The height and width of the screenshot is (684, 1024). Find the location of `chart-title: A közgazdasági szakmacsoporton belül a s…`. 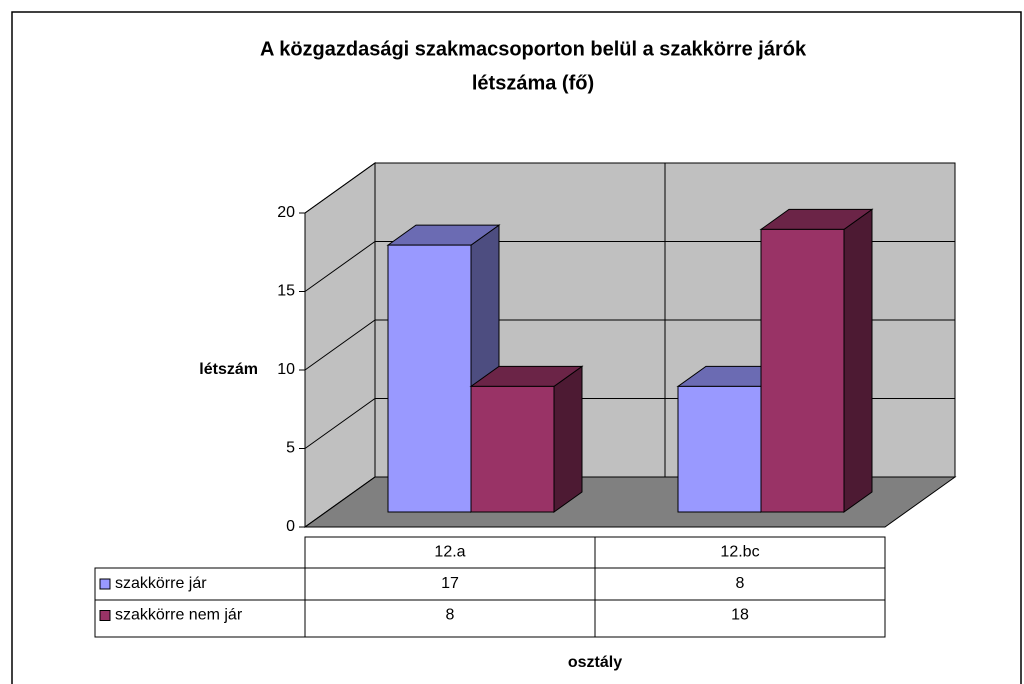

chart-title: A közgazdasági szakmacsoporton belül a s… is located at coordinates (533, 49).